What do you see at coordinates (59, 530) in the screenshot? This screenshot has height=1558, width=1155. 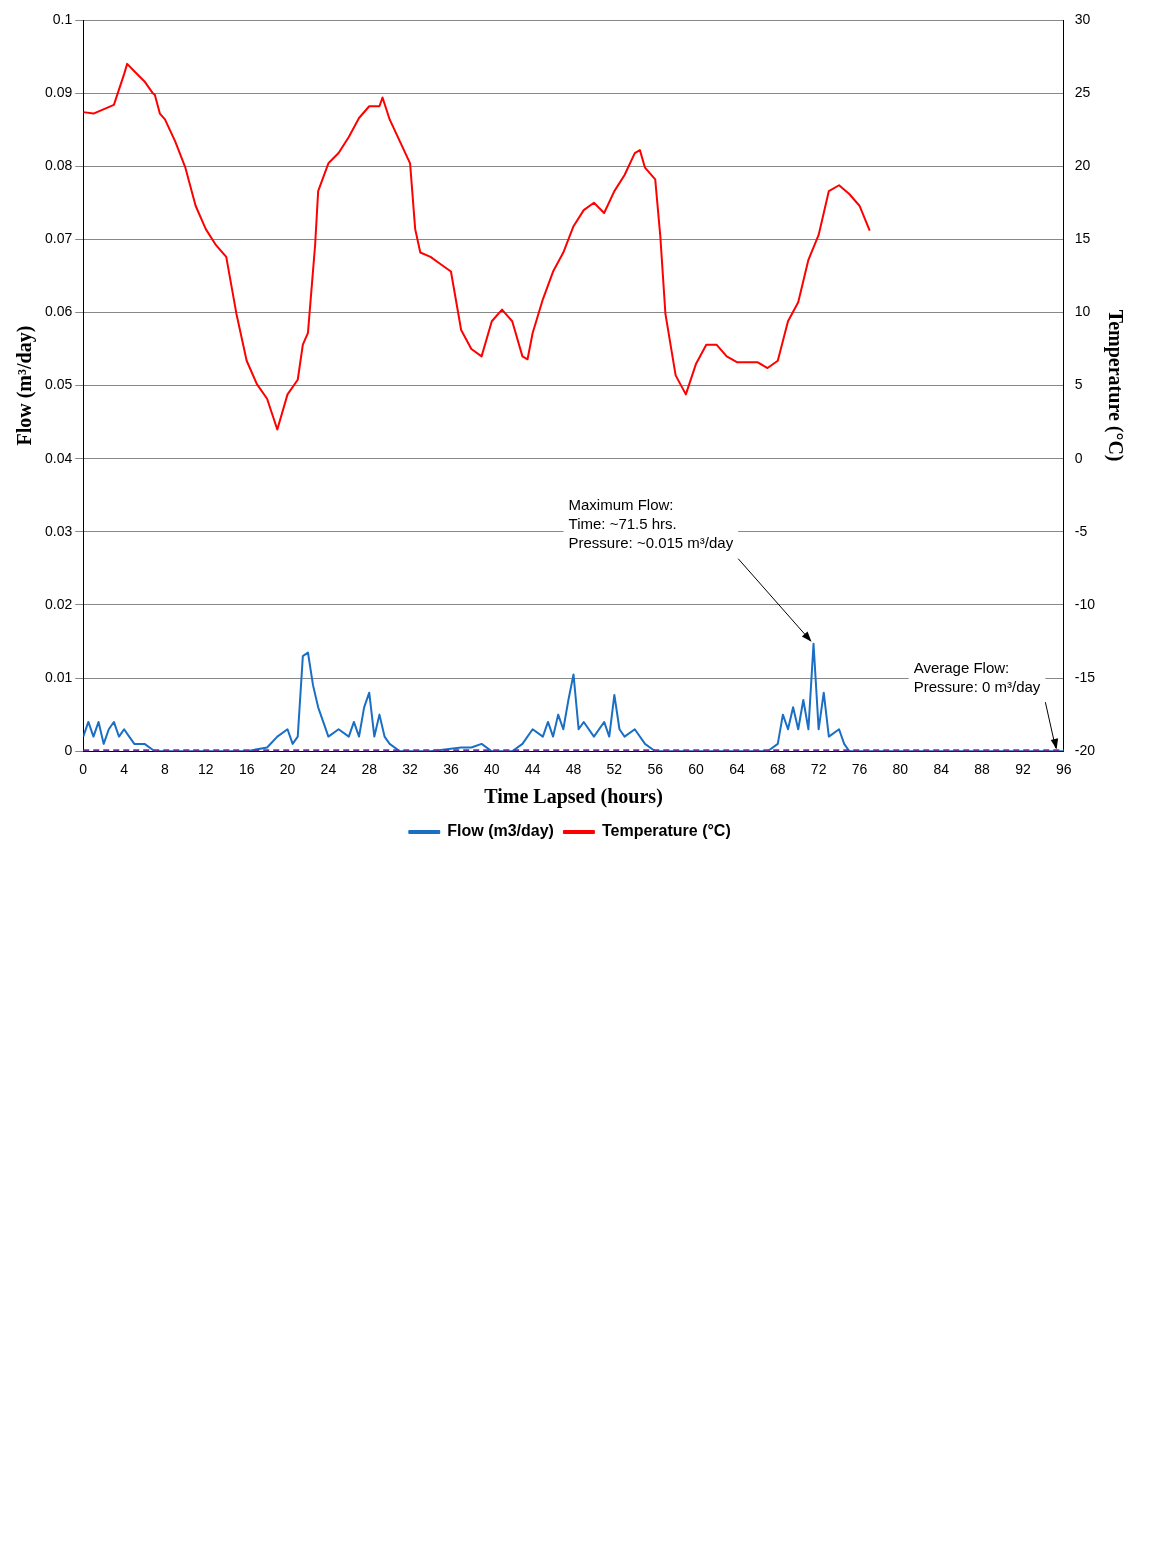 I see `y-tick-label: 0.03` at bounding box center [59, 530].